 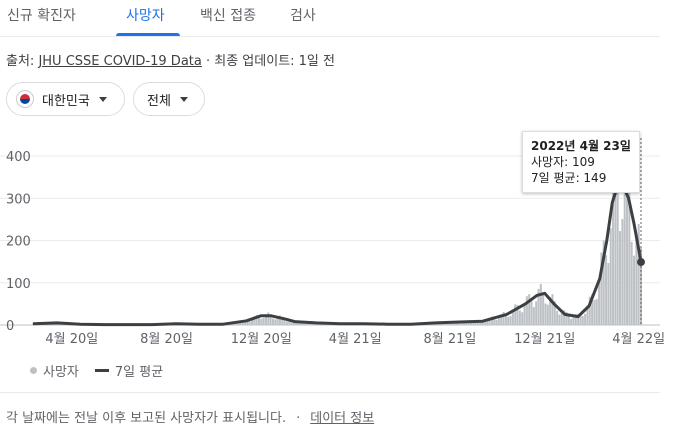 I want to click on chart-legend: 사망자 7일 평균, so click(x=96, y=370).